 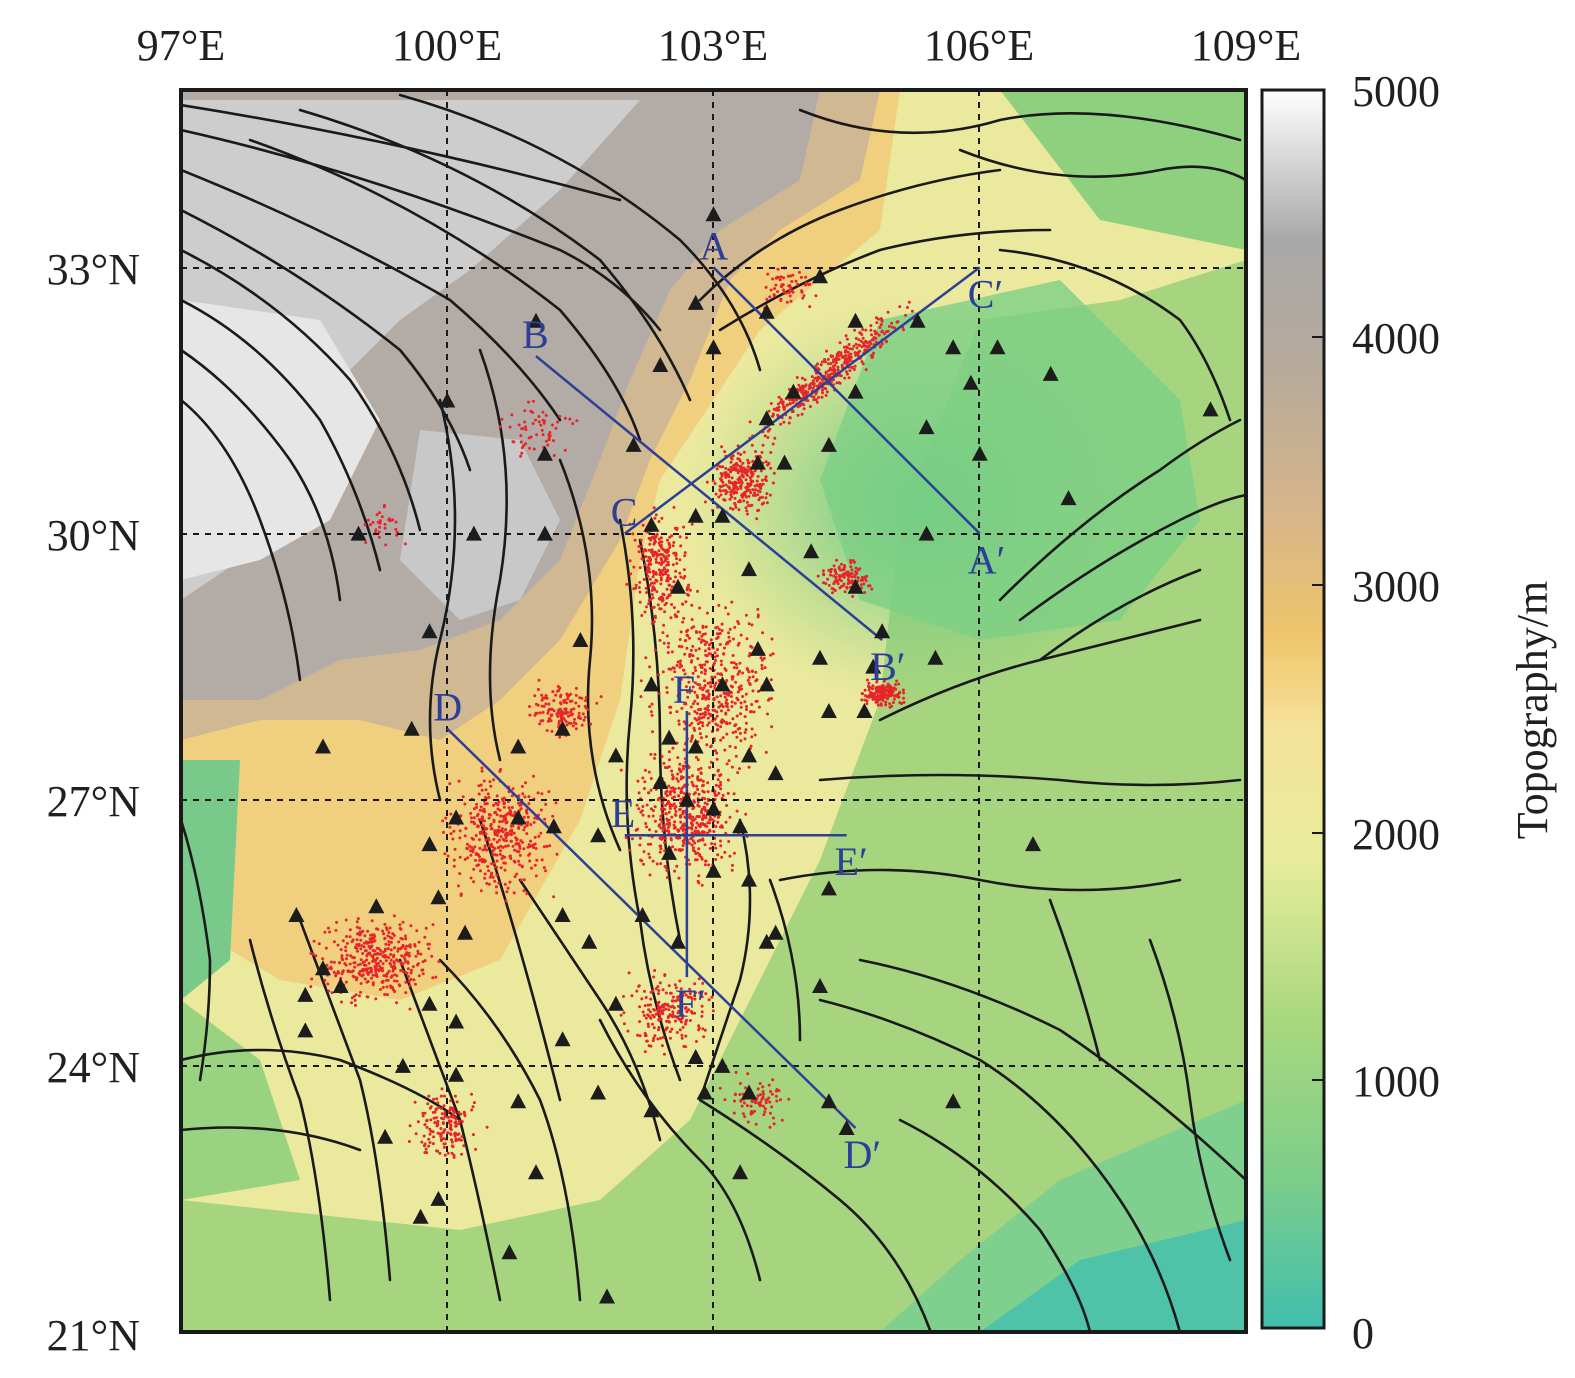 I want to click on lat-label-33: 33°N, so click(x=93, y=269).